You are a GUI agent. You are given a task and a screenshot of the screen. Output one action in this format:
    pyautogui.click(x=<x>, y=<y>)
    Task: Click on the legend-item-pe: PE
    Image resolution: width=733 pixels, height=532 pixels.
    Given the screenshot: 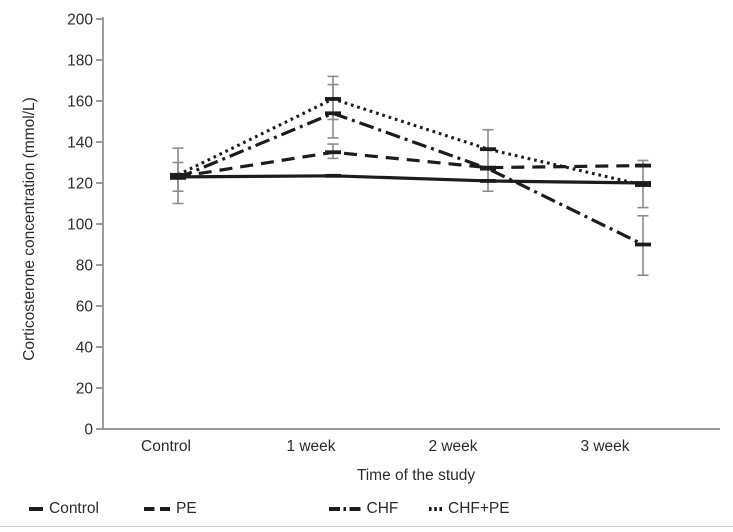 What is the action you would take?
    pyautogui.click(x=170, y=509)
    